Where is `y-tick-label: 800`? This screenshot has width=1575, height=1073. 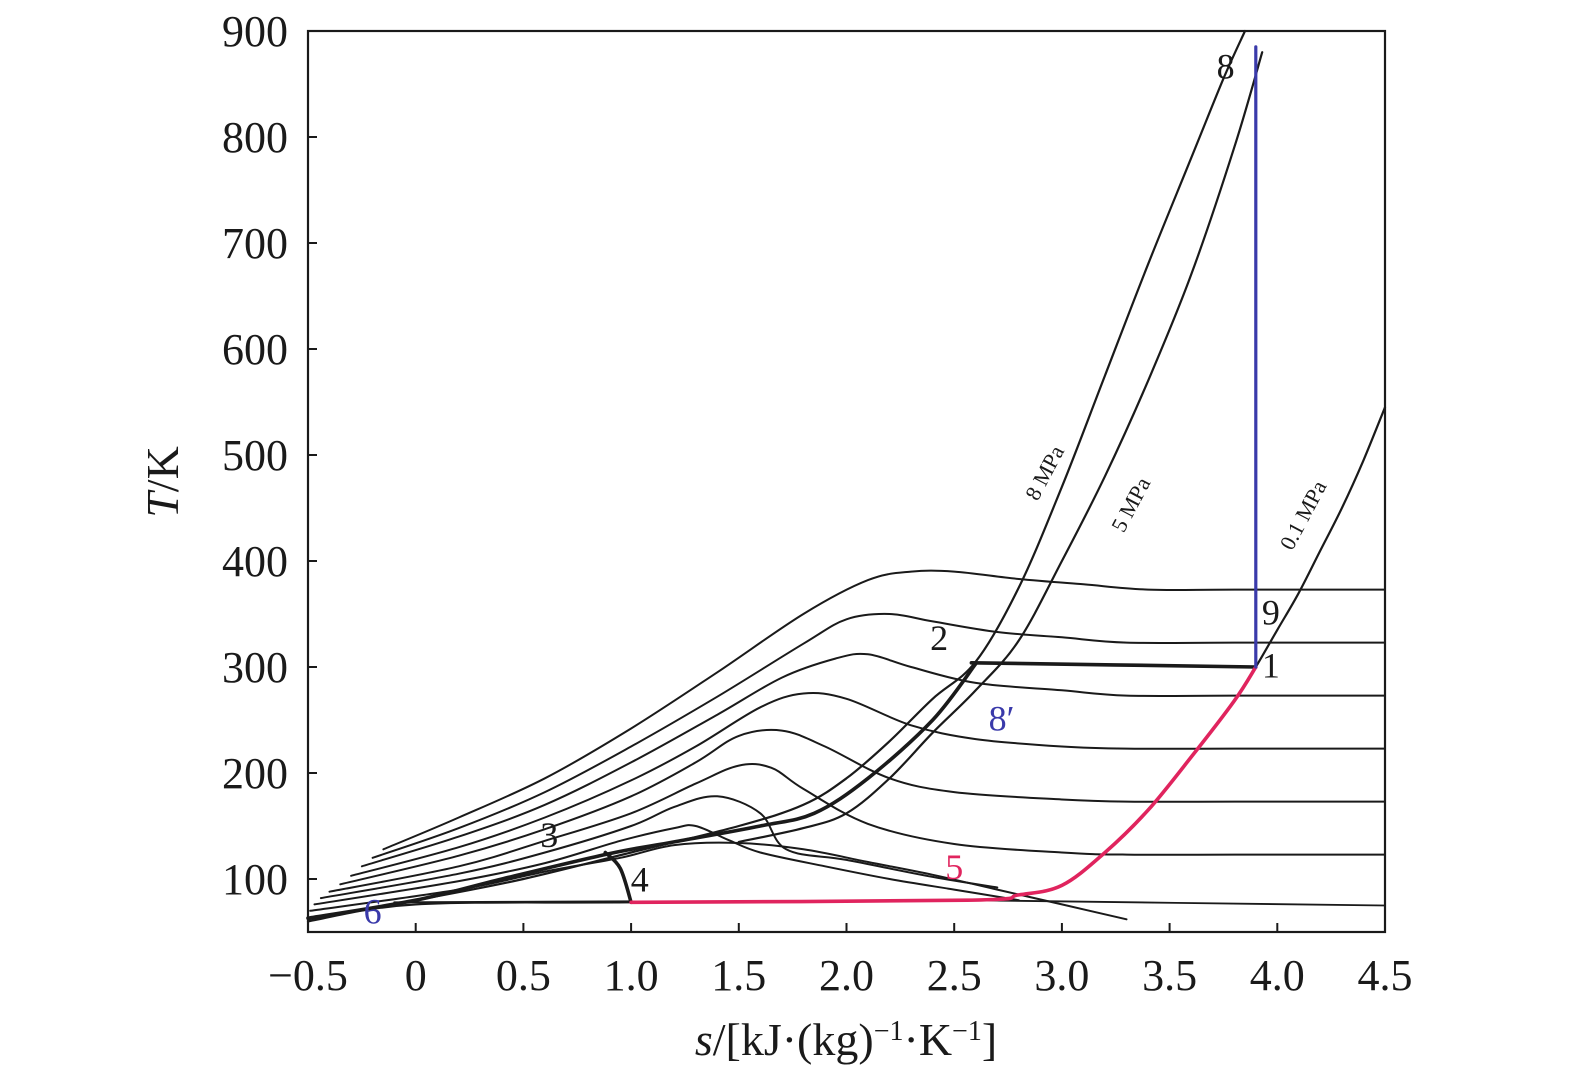 y-tick-label: 800 is located at coordinates (255, 137).